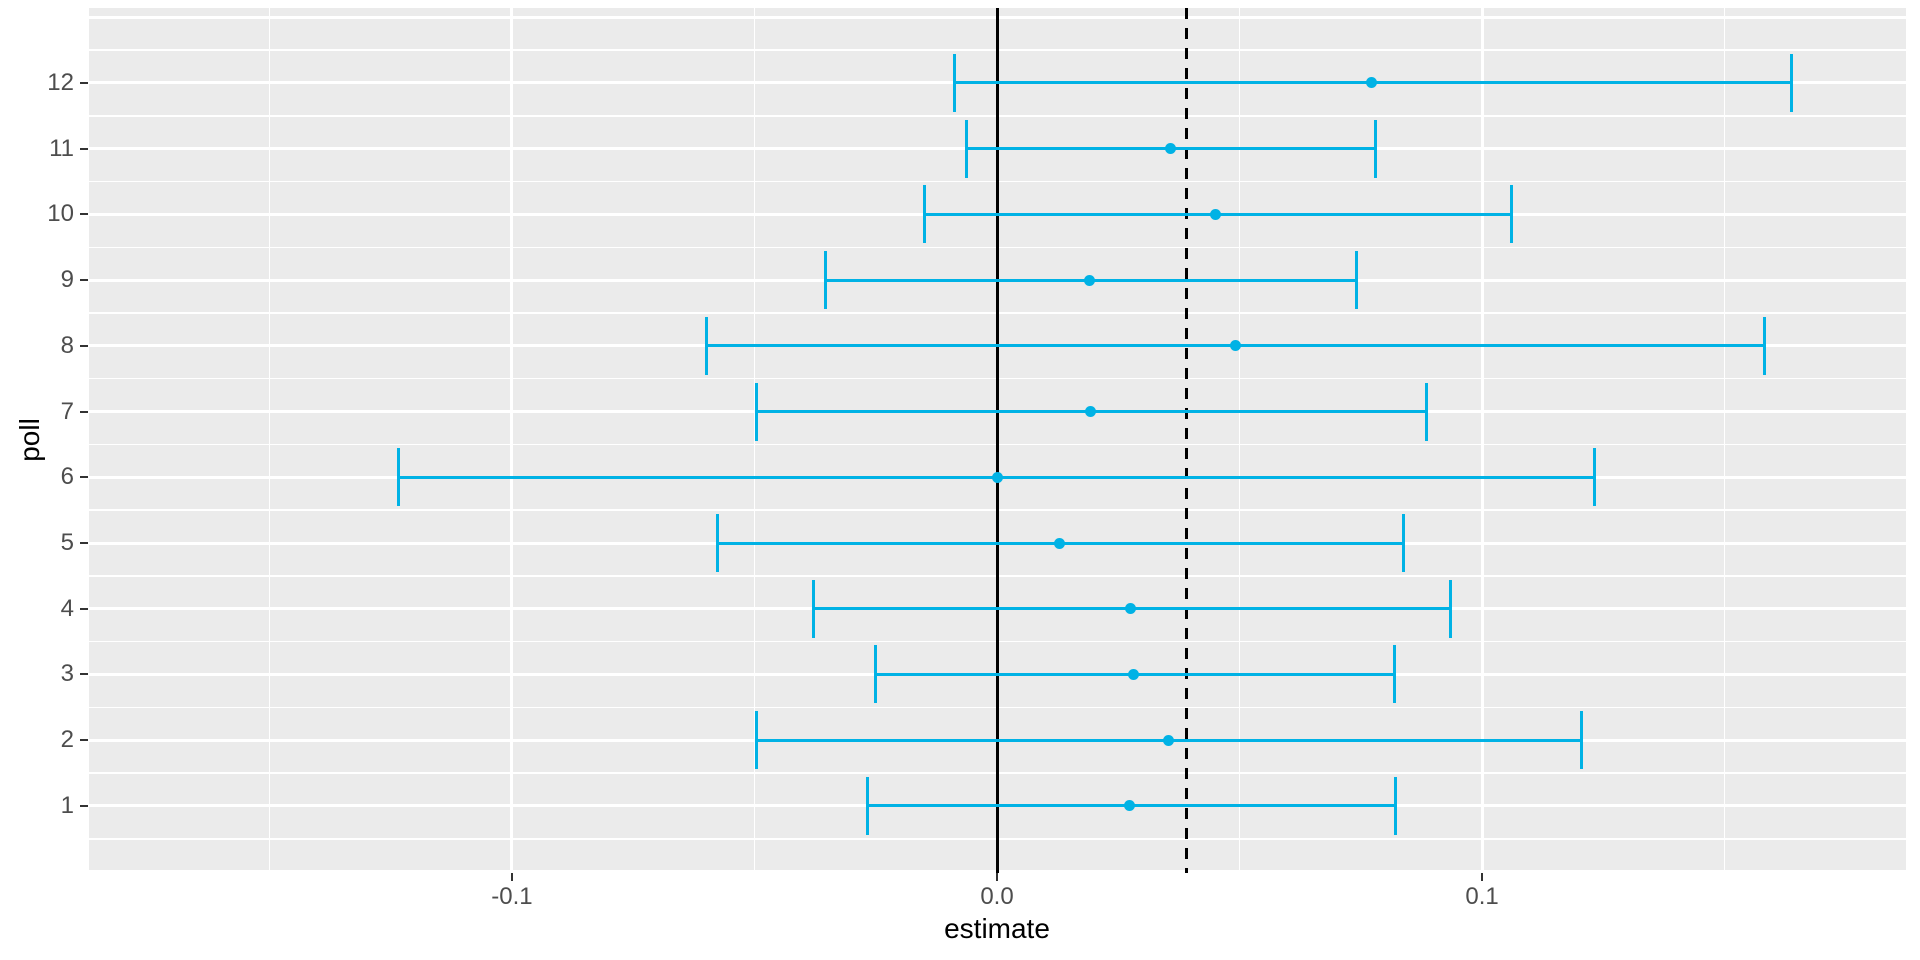 This screenshot has height=960, width=1920. Describe the element at coordinates (67, 345) in the screenshot. I see `y-tick-label: 8` at that location.